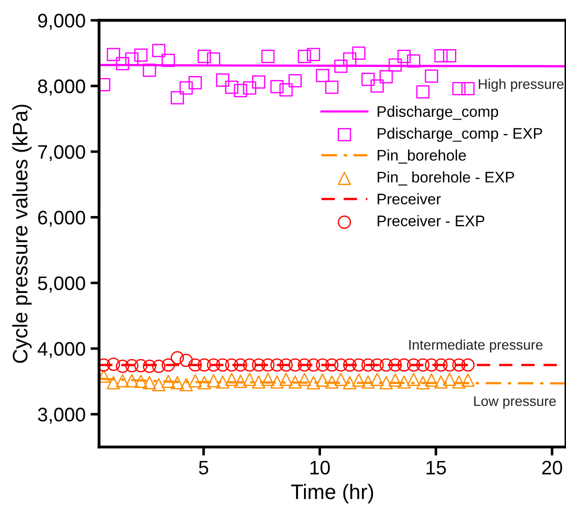 Image resolution: width=566 pixels, height=508 pixels. What do you see at coordinates (476, 346) in the screenshot?
I see `annotation: Intermediate pressure` at bounding box center [476, 346].